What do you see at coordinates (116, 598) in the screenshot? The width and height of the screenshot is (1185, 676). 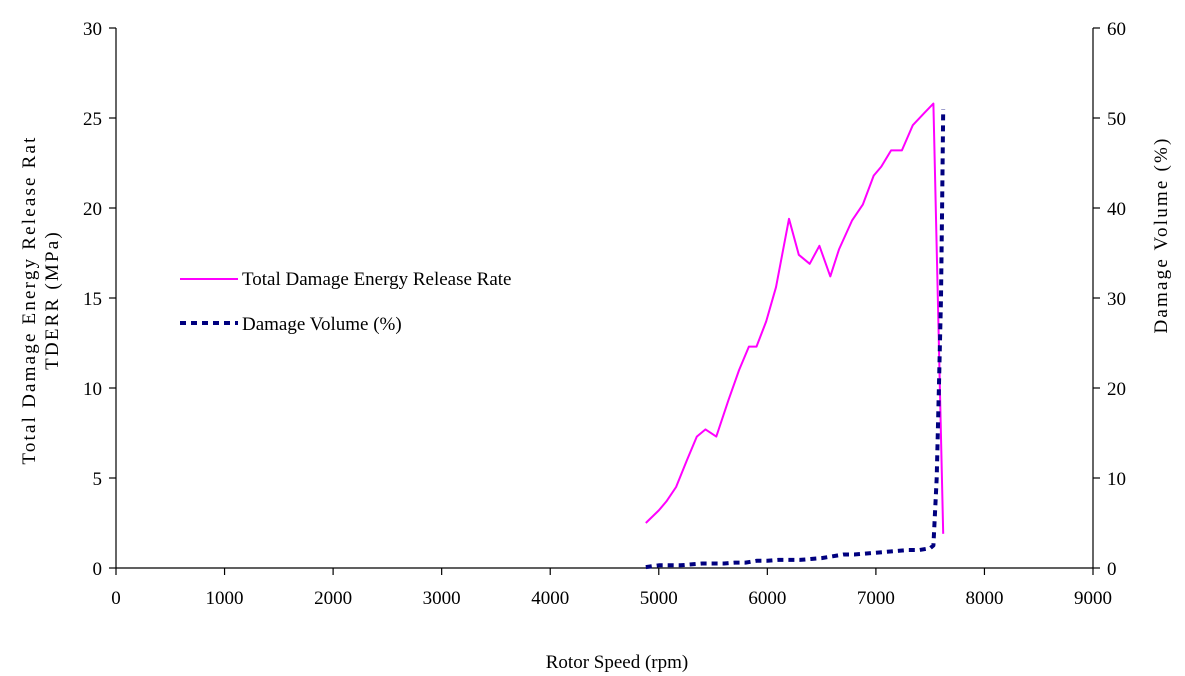 I see `x-tick-label-0: 0` at bounding box center [116, 598].